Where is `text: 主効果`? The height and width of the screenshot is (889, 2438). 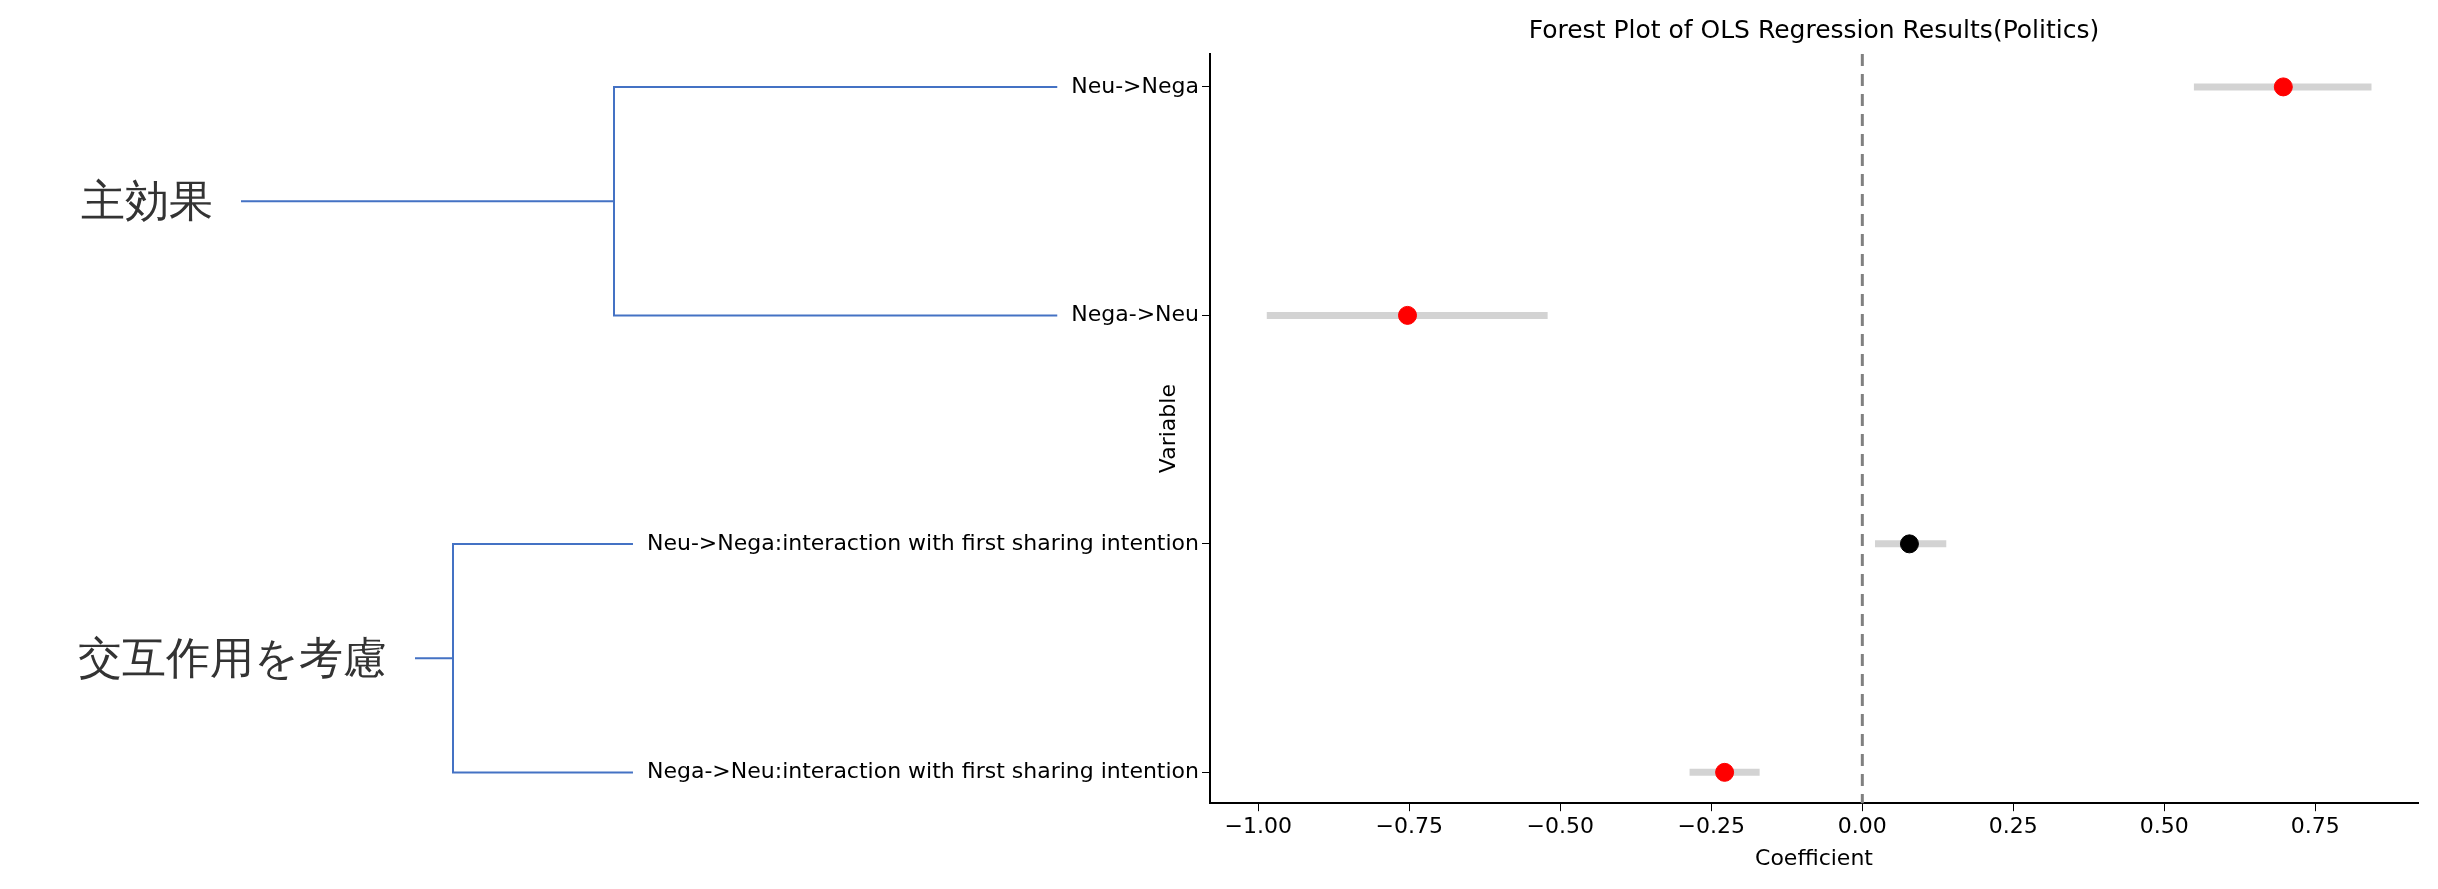 text: 主効果 is located at coordinates (147, 201).